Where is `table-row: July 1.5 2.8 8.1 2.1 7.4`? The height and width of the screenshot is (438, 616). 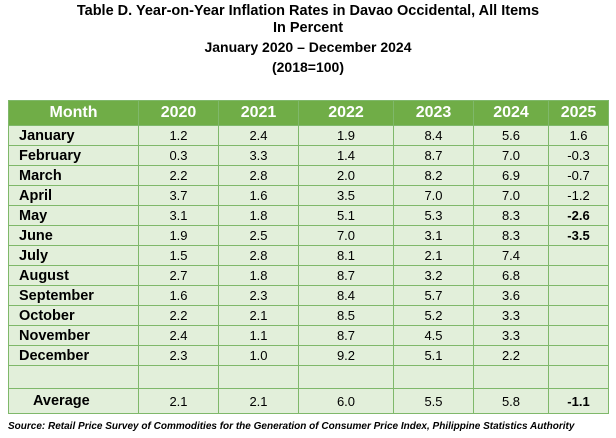 table-row: July 1.5 2.8 8.1 2.1 7.4 is located at coordinates (308, 255).